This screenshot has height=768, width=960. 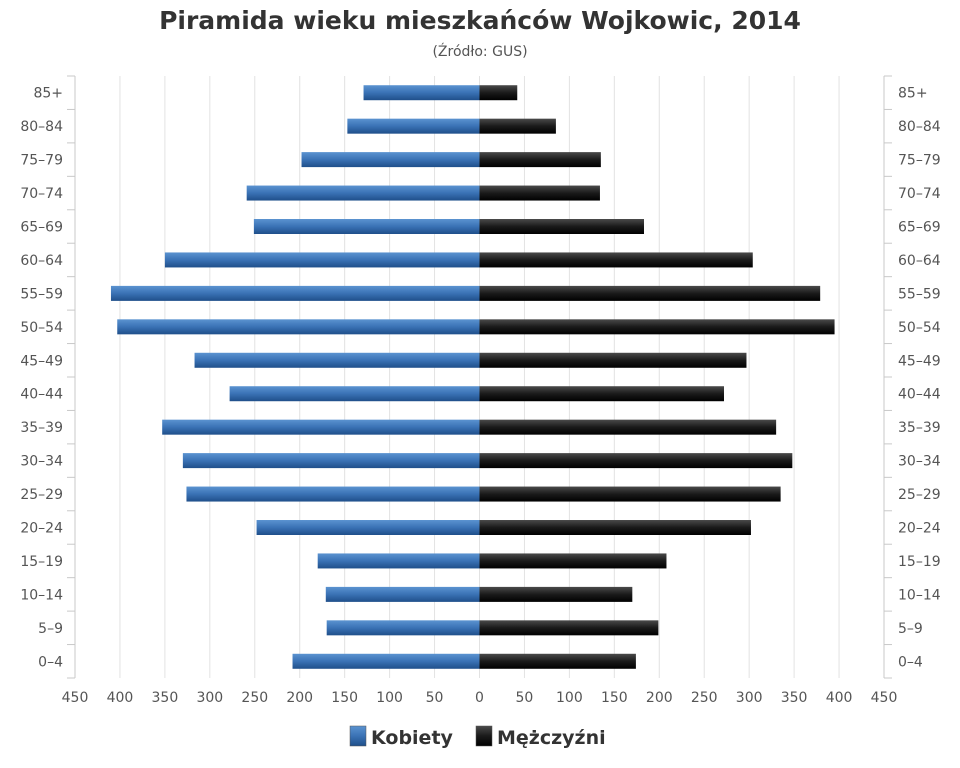 I want to click on y-category-label-right: 35–39, so click(x=919, y=428).